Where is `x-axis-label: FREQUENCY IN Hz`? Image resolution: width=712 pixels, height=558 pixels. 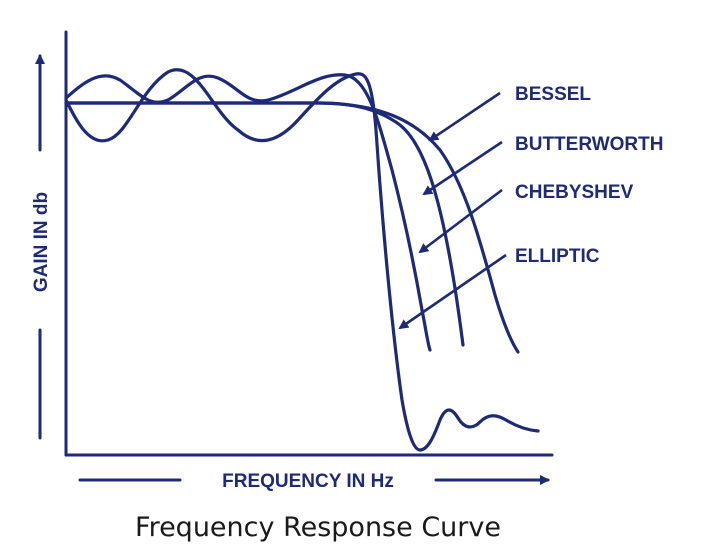
x-axis-label: FREQUENCY IN Hz is located at coordinates (308, 481).